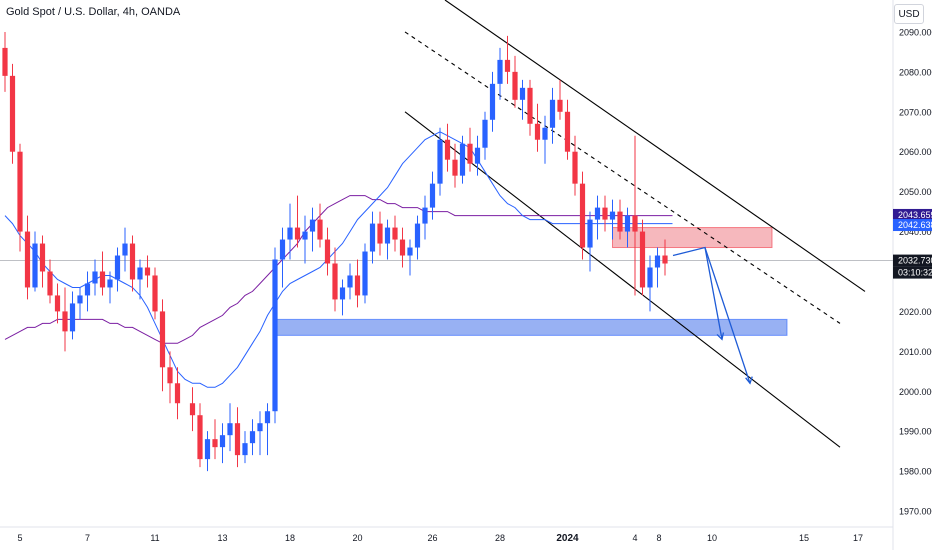  Describe the element at coordinates (154, 538) in the screenshot. I see `x-tick-label: 11` at that location.